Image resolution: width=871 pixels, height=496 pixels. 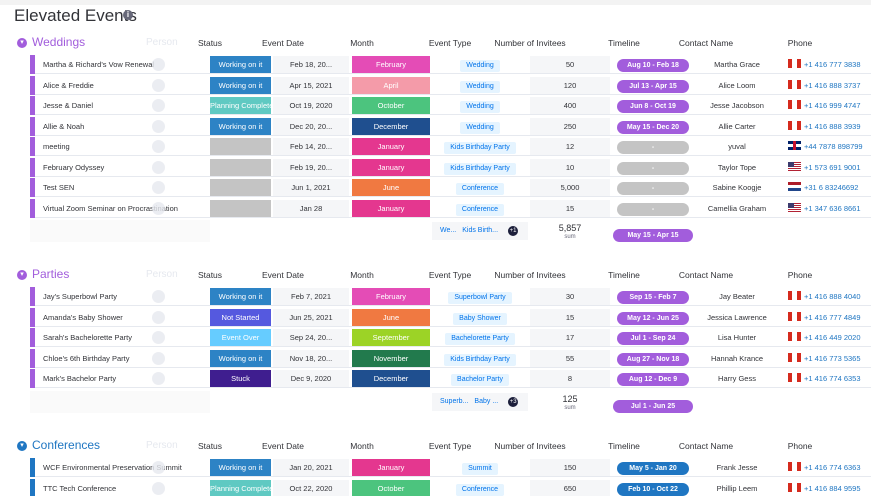 What do you see at coordinates (391, 487) in the screenshot?
I see `month-cell: October` at bounding box center [391, 487].